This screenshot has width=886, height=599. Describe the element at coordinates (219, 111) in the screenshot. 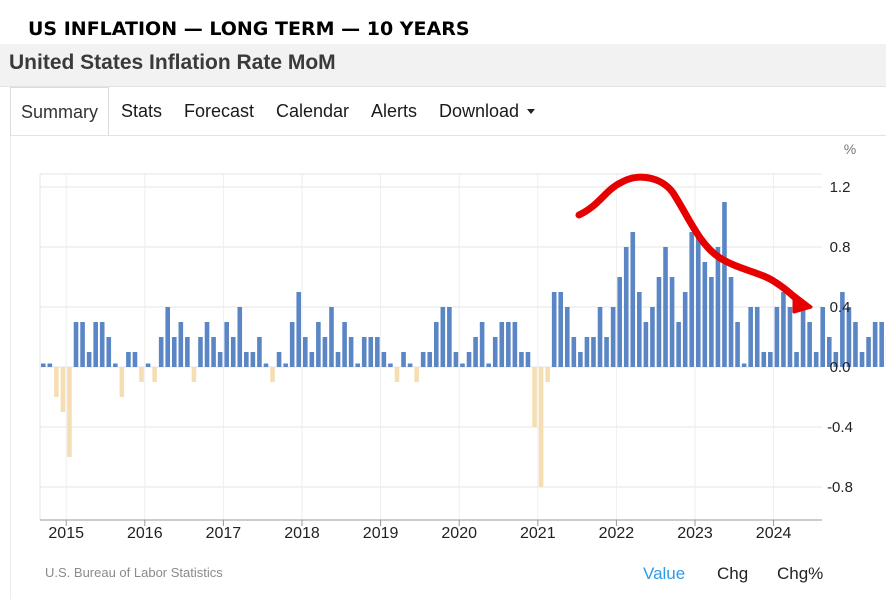

I see `tab-forecast: Forecast` at that location.